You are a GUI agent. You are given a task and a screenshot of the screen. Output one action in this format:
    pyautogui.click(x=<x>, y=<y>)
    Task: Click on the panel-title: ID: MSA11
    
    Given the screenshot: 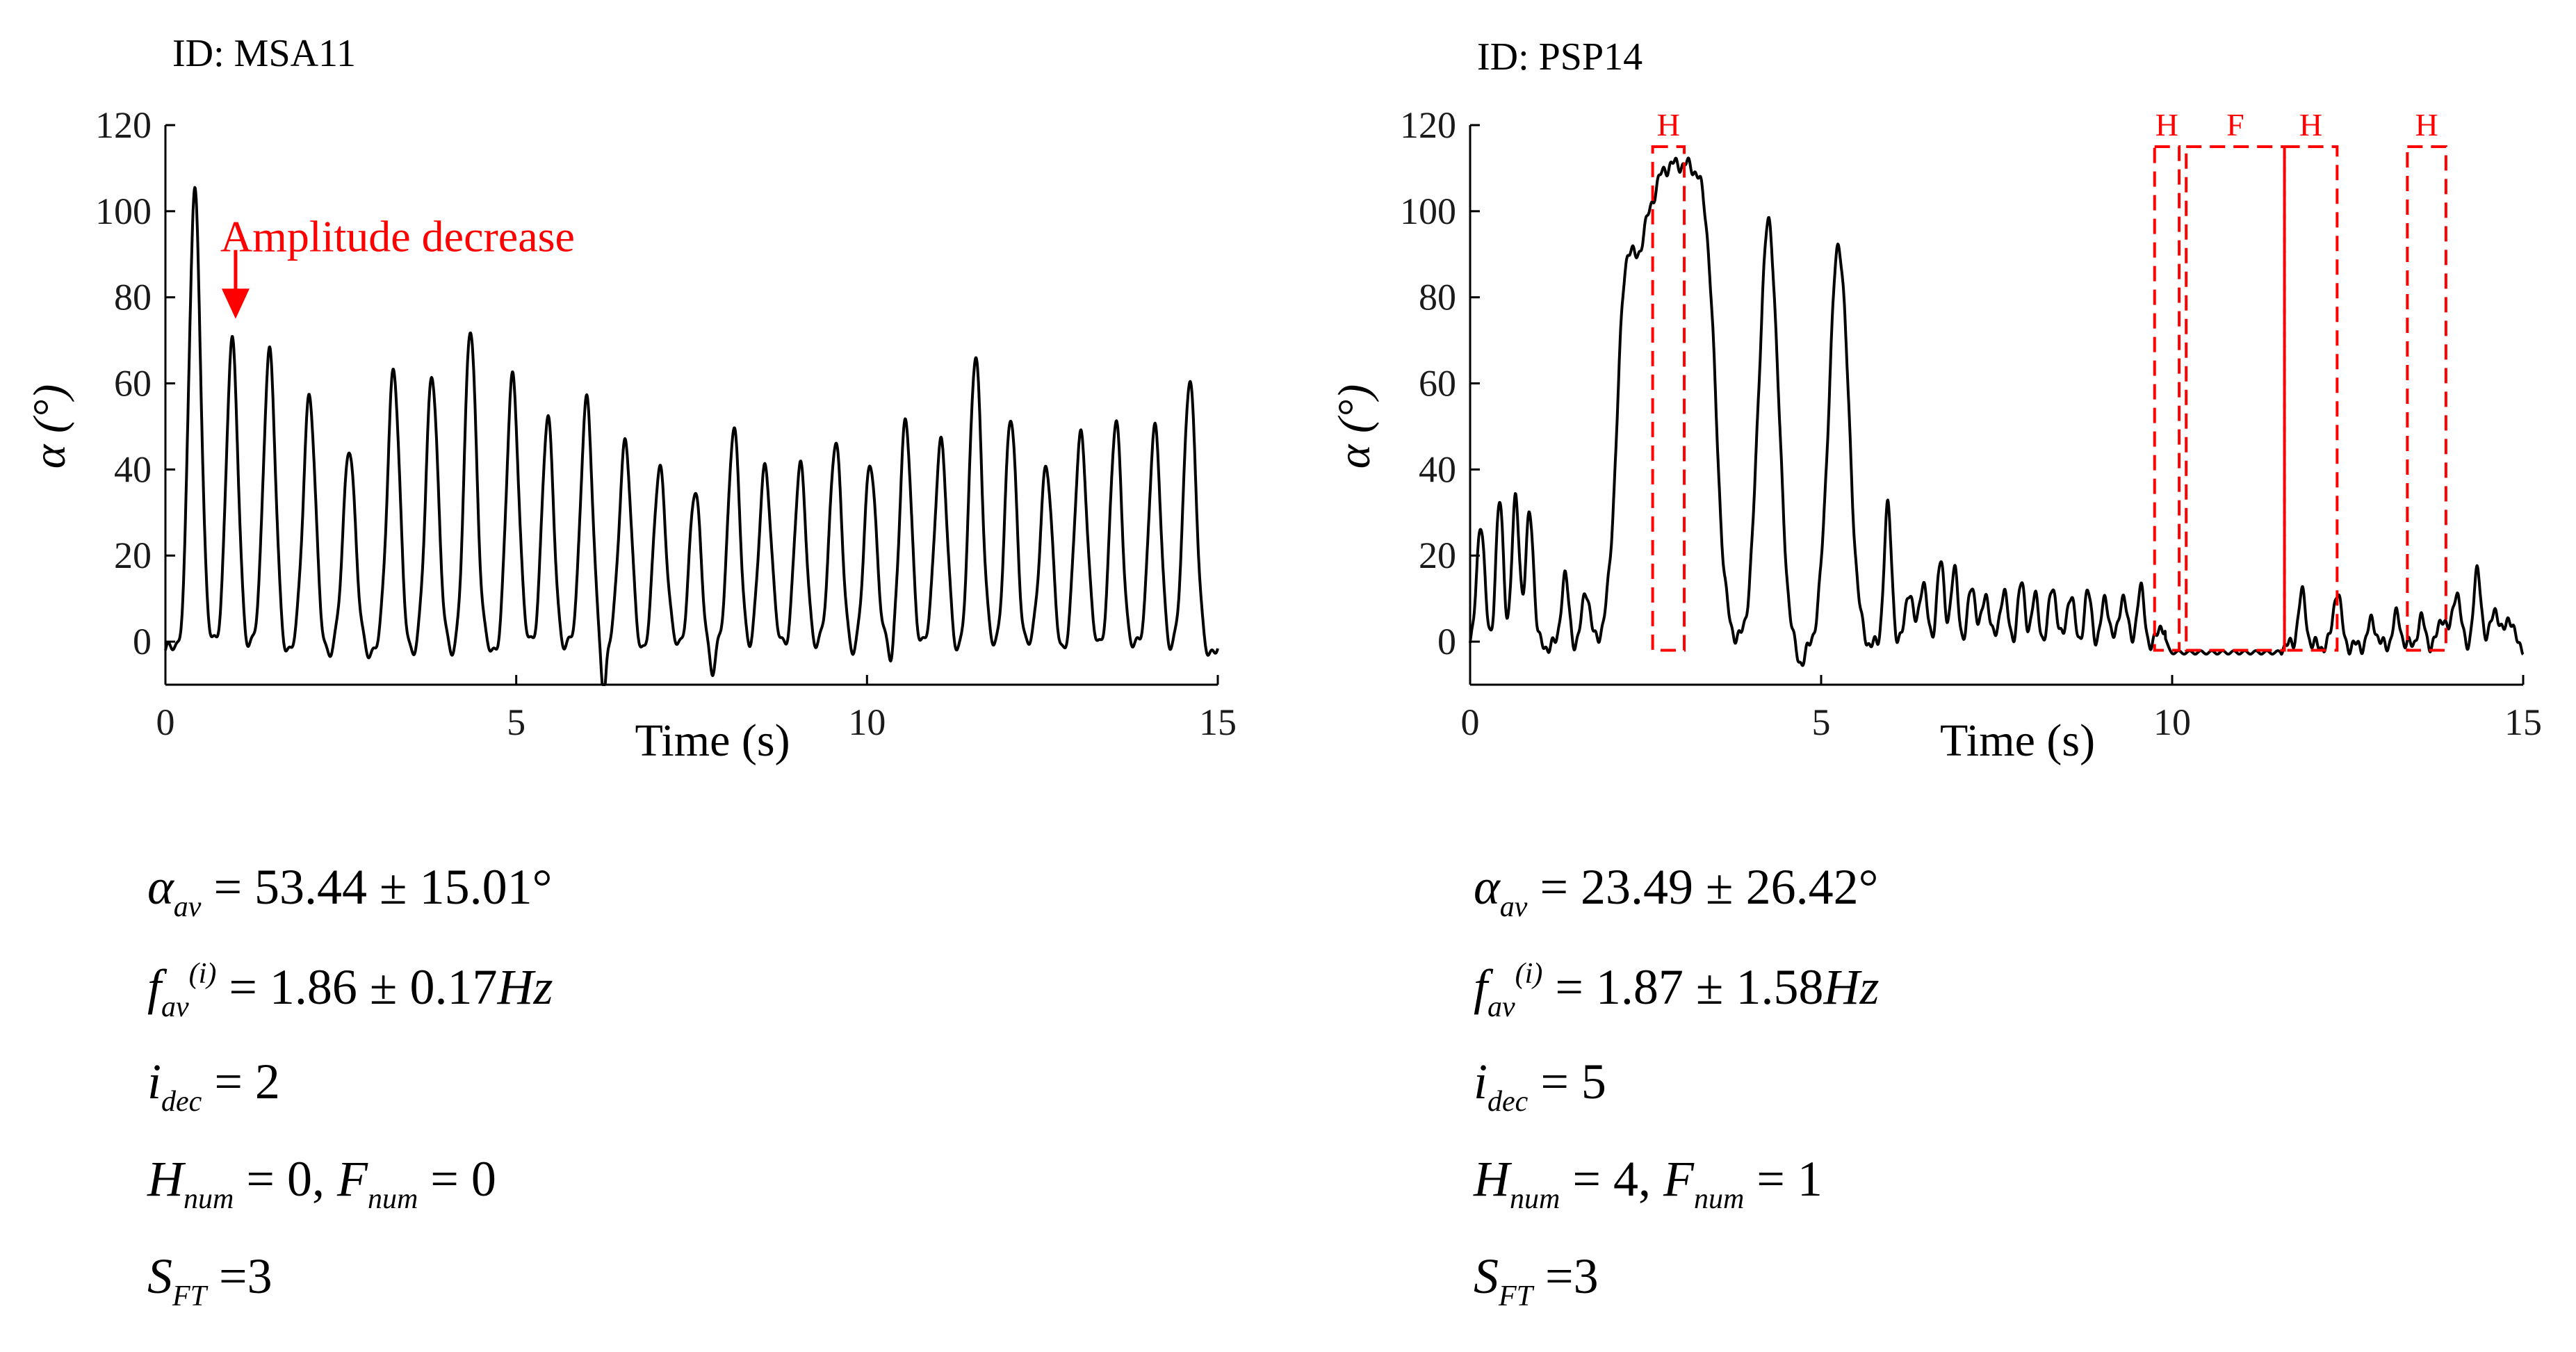 What is the action you would take?
    pyautogui.click(x=264, y=53)
    